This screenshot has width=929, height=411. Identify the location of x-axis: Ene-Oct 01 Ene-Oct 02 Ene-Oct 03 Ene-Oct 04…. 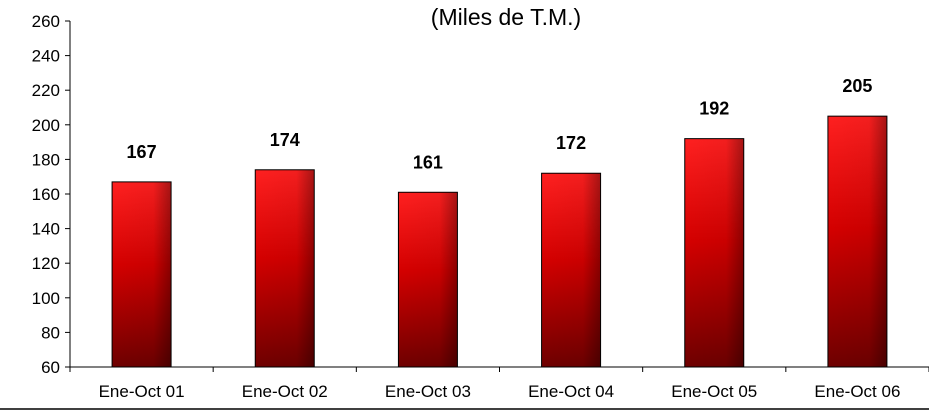
(464, 388).